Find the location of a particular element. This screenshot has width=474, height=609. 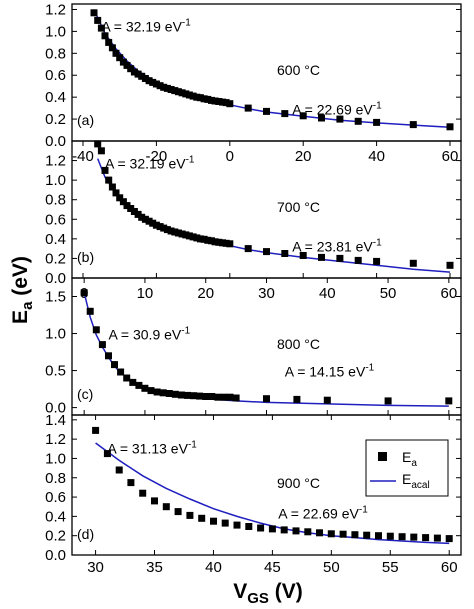

x-tick-label: 10 is located at coordinates (145, 293).